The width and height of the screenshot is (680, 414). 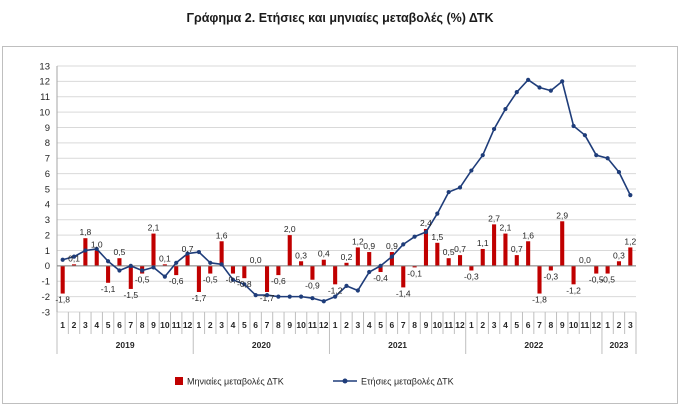 What do you see at coordinates (165, 258) in the screenshot?
I see `bar-data-label: 0,1` at bounding box center [165, 258].